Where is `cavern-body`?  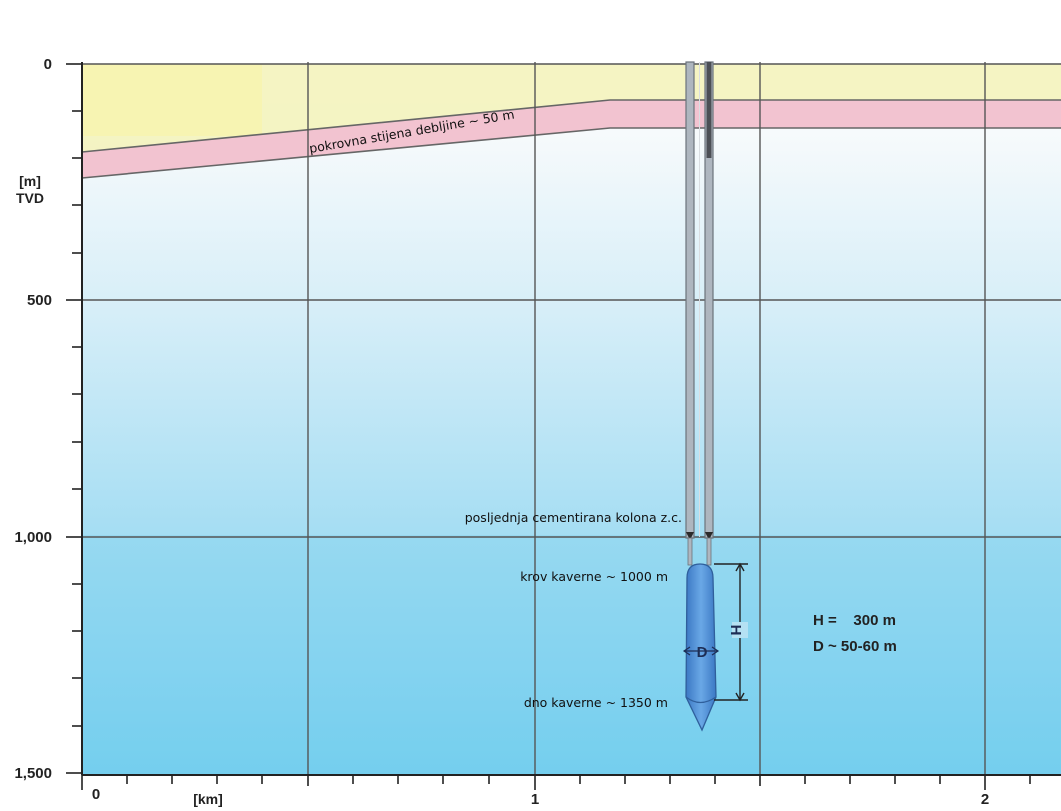 cavern-body is located at coordinates (701, 647).